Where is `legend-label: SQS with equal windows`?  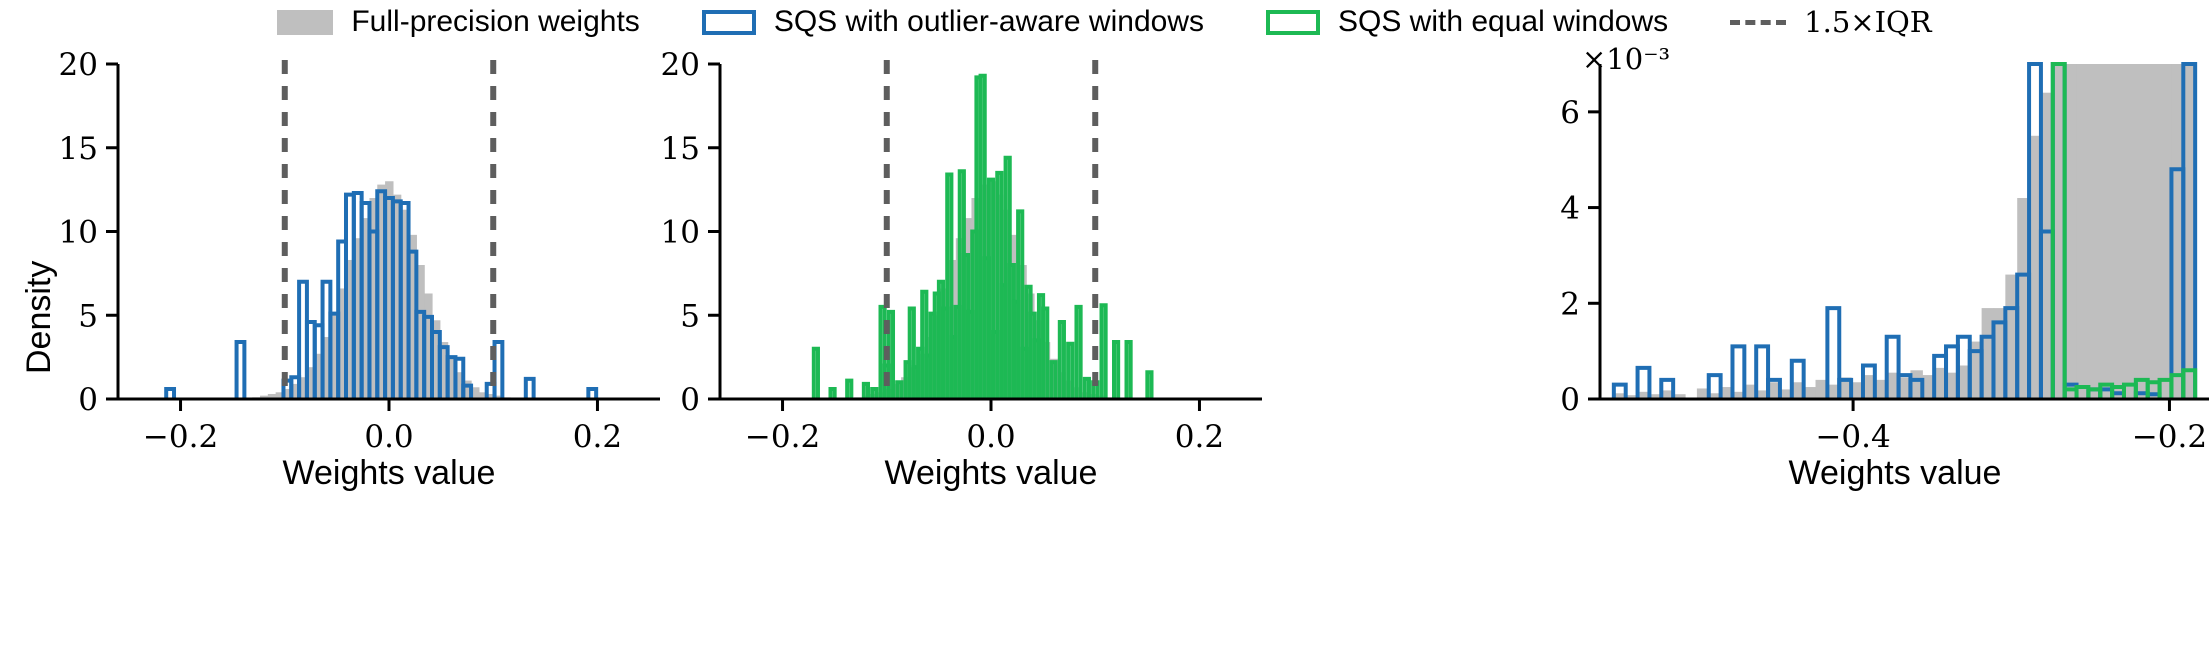 legend-label: SQS with equal windows is located at coordinates (1503, 21).